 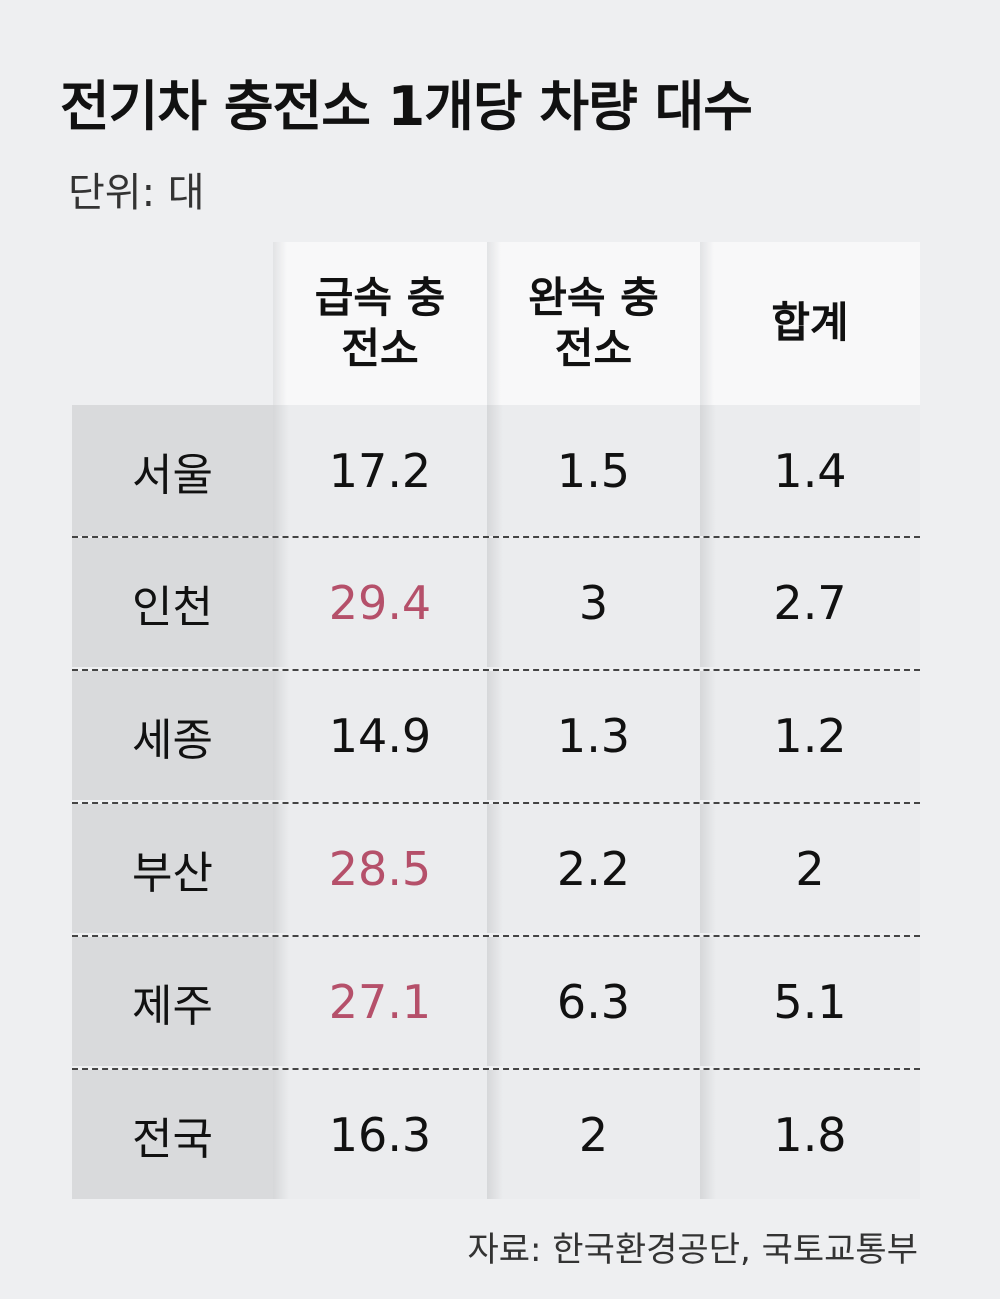 What do you see at coordinates (172, 1001) in the screenshot?
I see `row-label: 제주` at bounding box center [172, 1001].